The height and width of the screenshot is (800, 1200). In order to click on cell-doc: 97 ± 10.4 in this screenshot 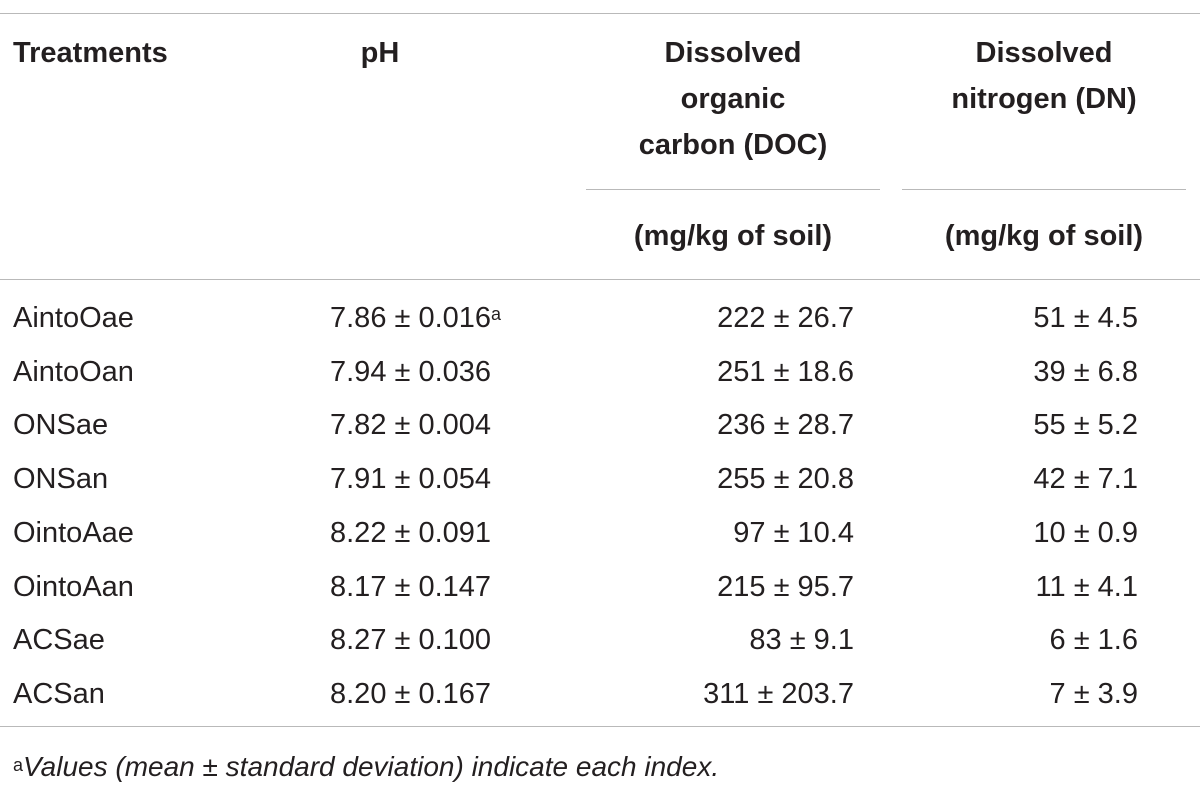, I will do `click(793, 533)`.